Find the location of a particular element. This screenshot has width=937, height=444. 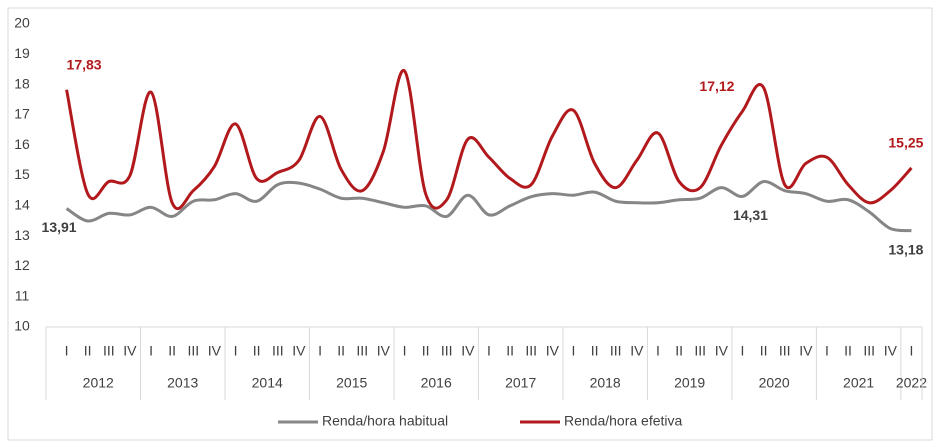

y-tick-label: 11 is located at coordinates (22, 295).